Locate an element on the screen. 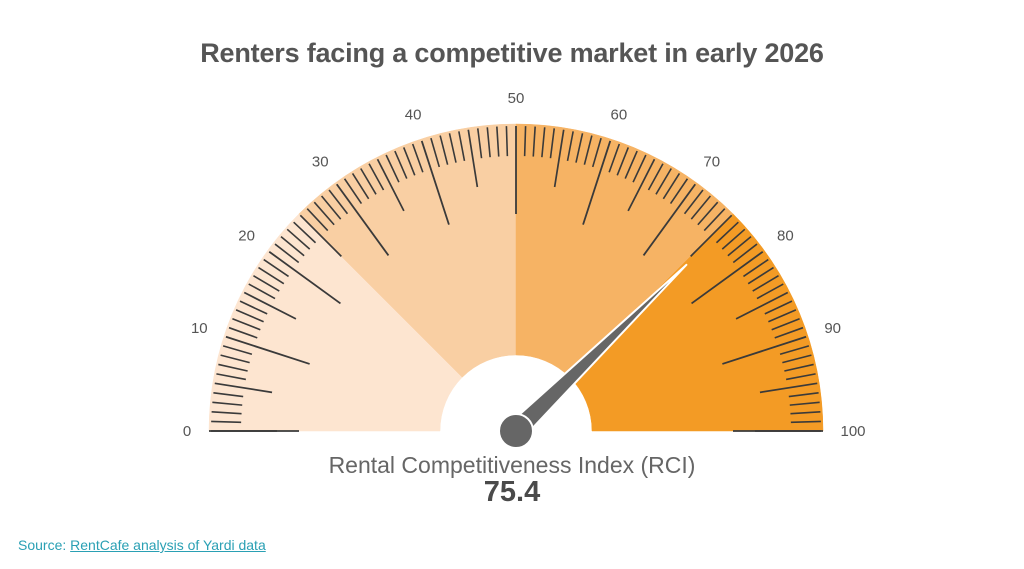 The width and height of the screenshot is (1024, 569). gauge-needle-hub is located at coordinates (516, 431).